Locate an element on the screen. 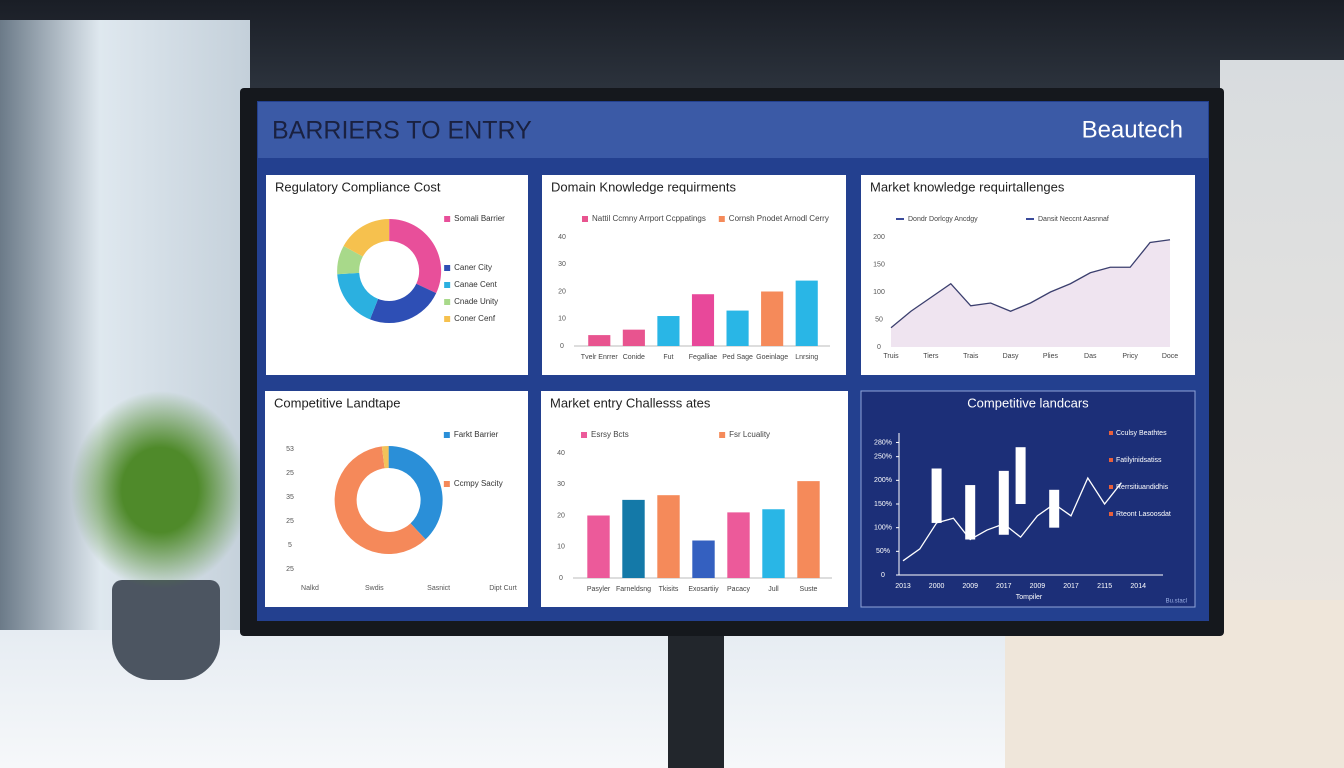  y-tick-label: 50% is located at coordinates (883, 551).